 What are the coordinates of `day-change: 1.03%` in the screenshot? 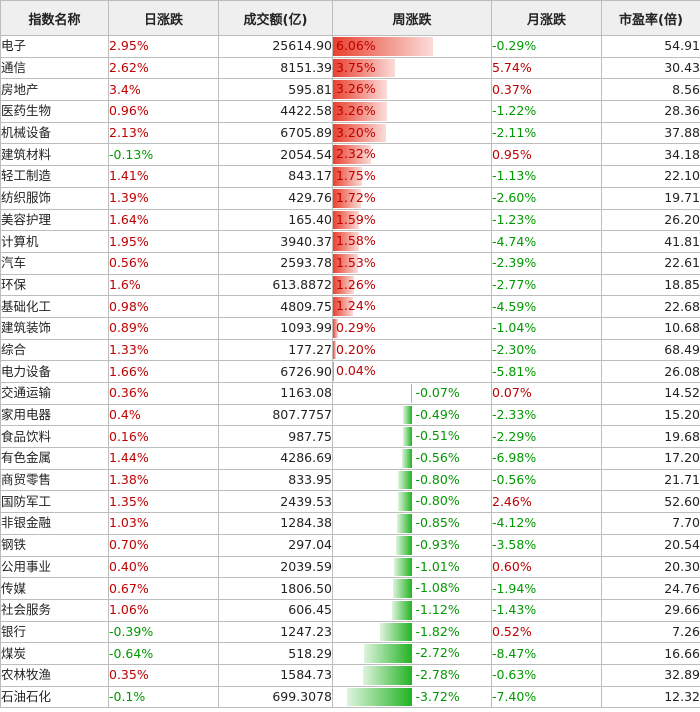 It's located at (163, 523).